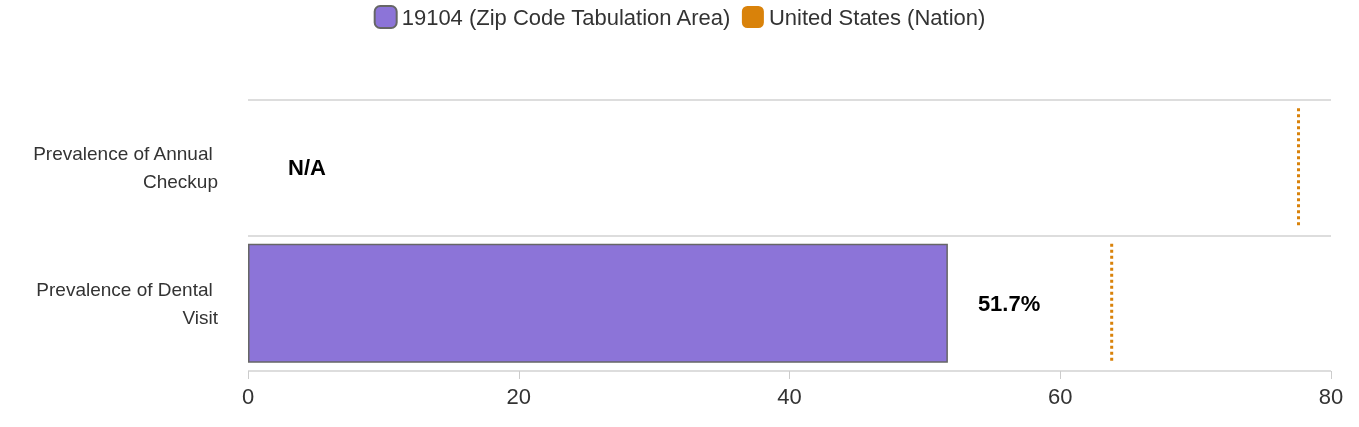 The height and width of the screenshot is (427, 1359). What do you see at coordinates (877, 17) in the screenshot?
I see `legend-label: United States (Nation)` at bounding box center [877, 17].